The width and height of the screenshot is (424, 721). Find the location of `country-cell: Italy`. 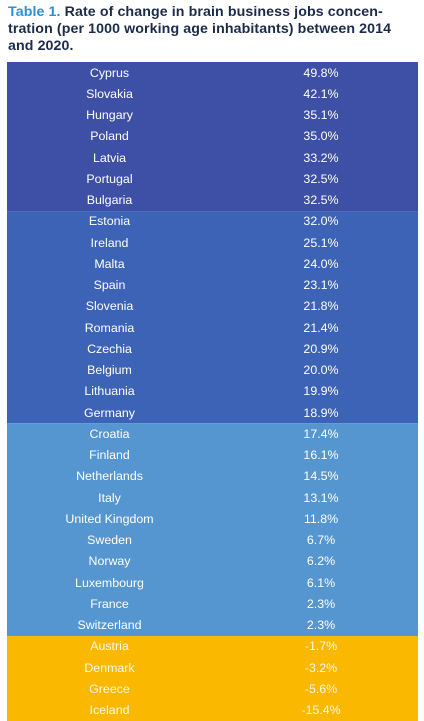

country-cell: Italy is located at coordinates (109, 497).